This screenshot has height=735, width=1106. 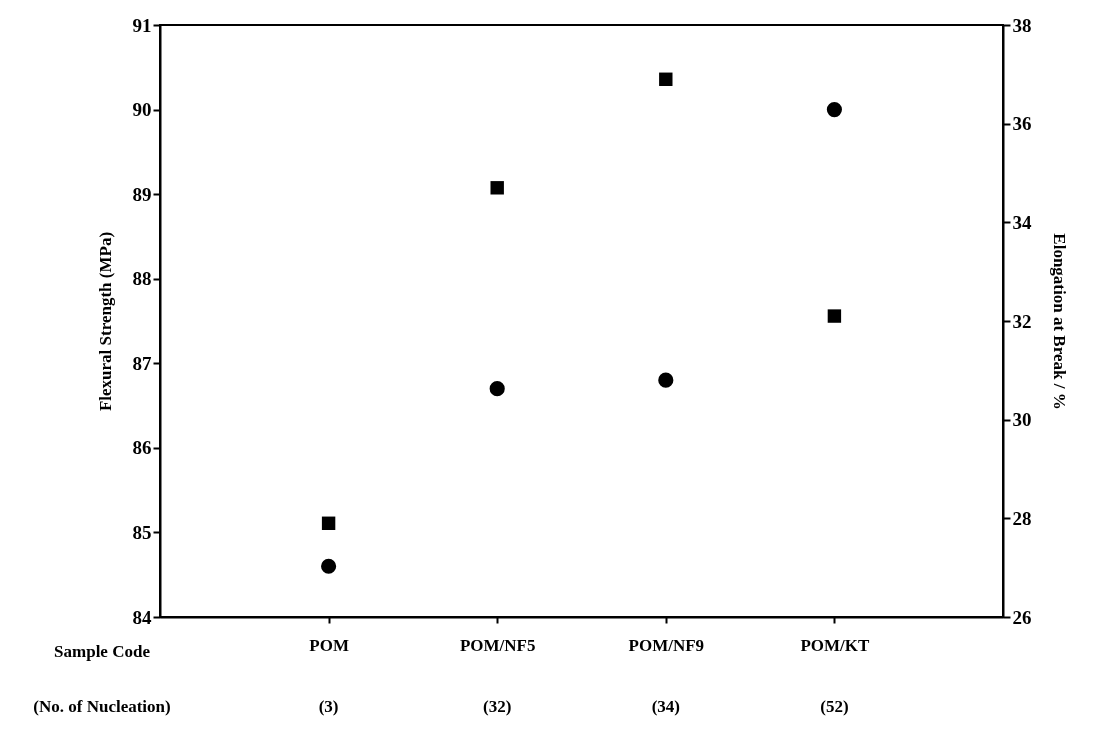 What do you see at coordinates (105, 321) in the screenshot?
I see `y-axis-title: Flexural Strength (MPa)` at bounding box center [105, 321].